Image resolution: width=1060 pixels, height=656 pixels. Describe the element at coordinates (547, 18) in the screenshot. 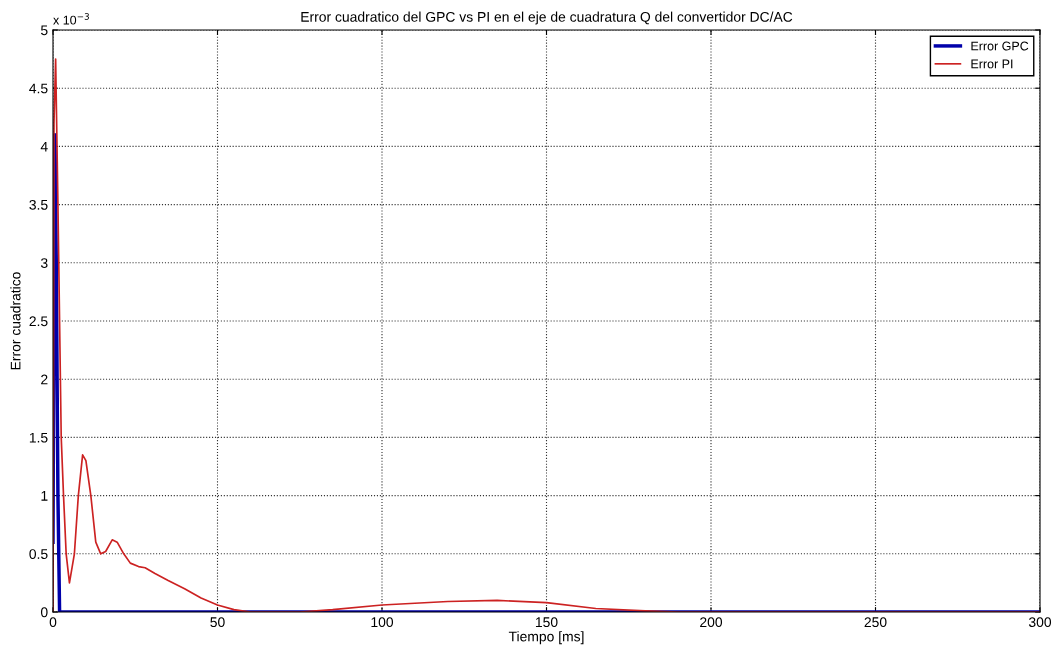

I see `chart-title: Error cuadratico del GPC vs PI en el eje de cuadratura Q del convertidor DC/AC` at that location.